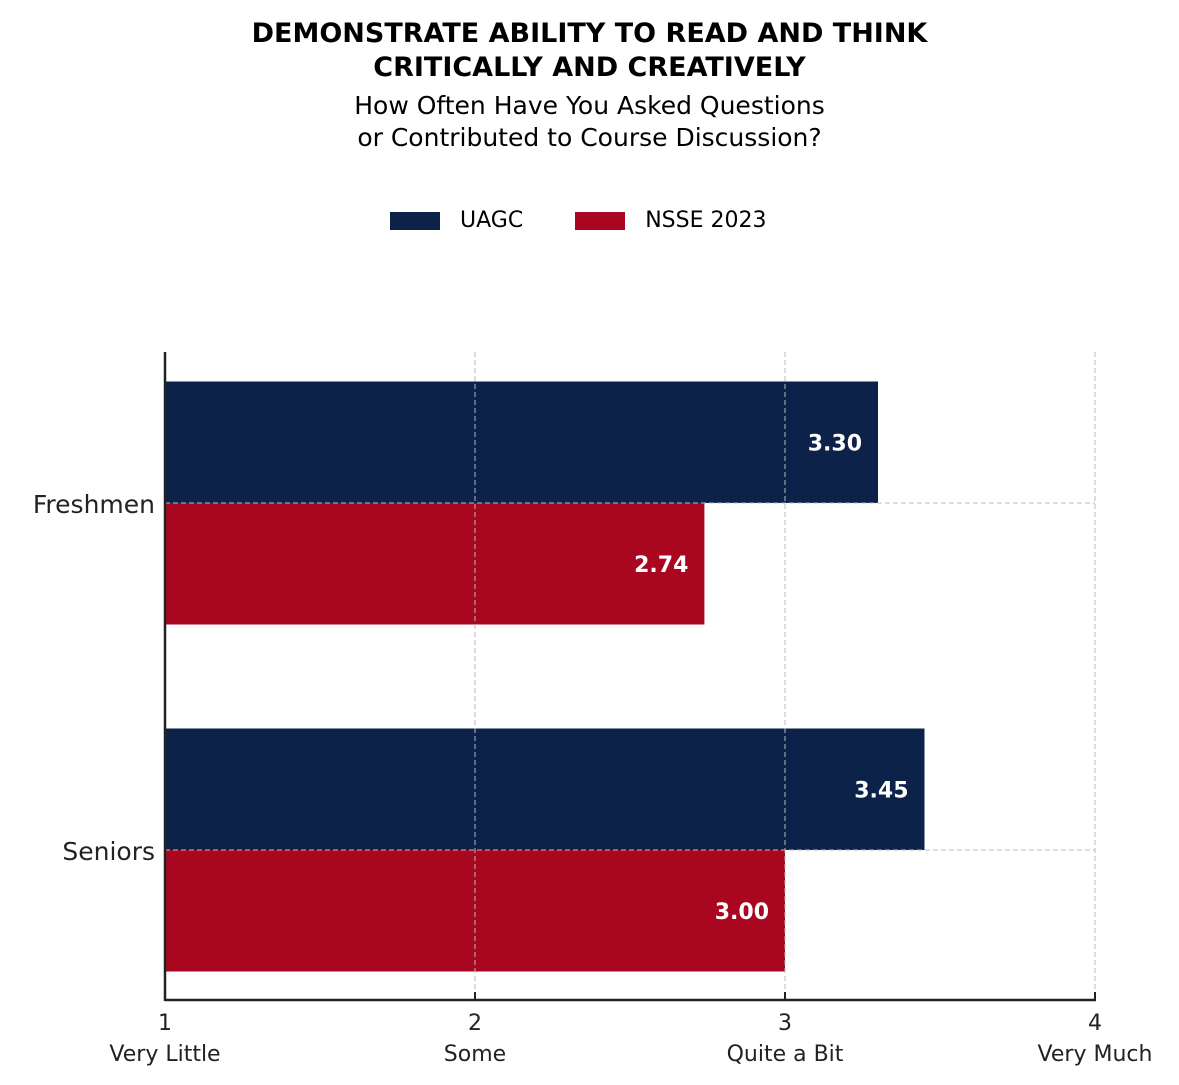 This screenshot has width=1179, height=1085. Describe the element at coordinates (742, 912) in the screenshot. I see `data-label: 3.00` at that location.